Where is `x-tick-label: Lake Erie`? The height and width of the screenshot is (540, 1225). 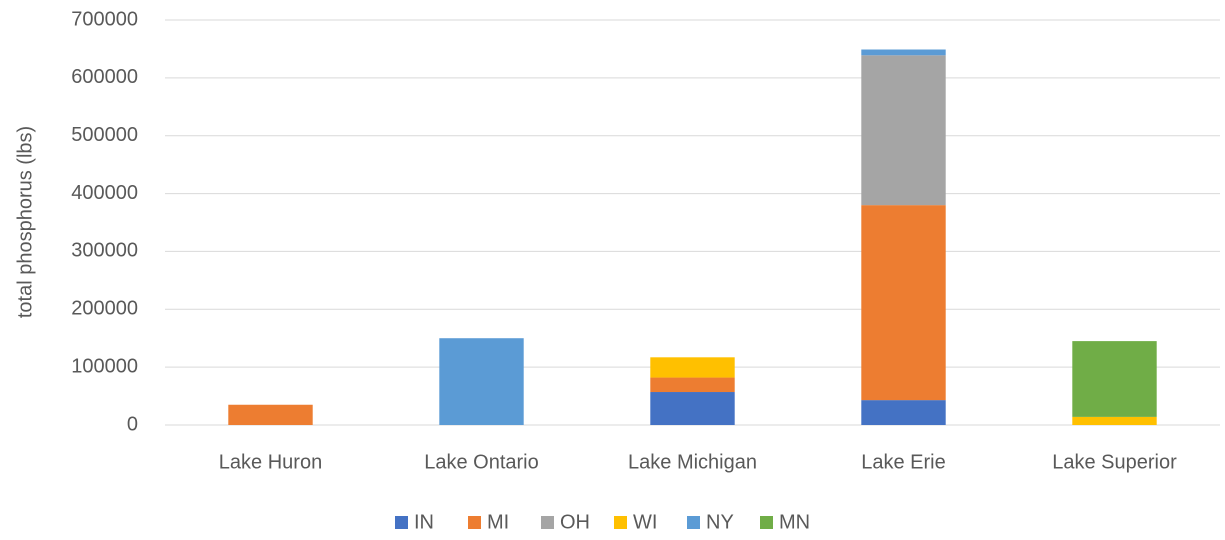
x-tick-label: Lake Erie is located at coordinates (903, 462).